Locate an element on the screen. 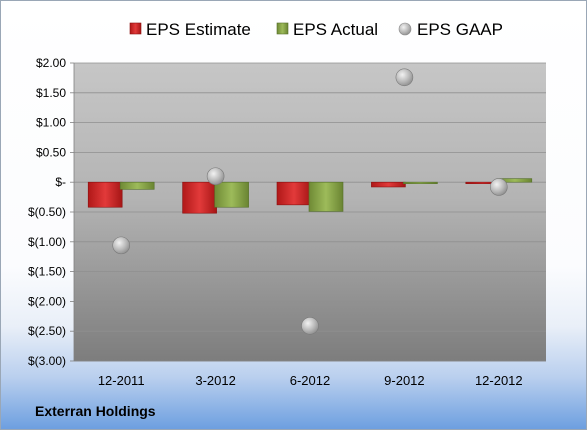  y-tick-label: $(0.50) is located at coordinates (47, 212).